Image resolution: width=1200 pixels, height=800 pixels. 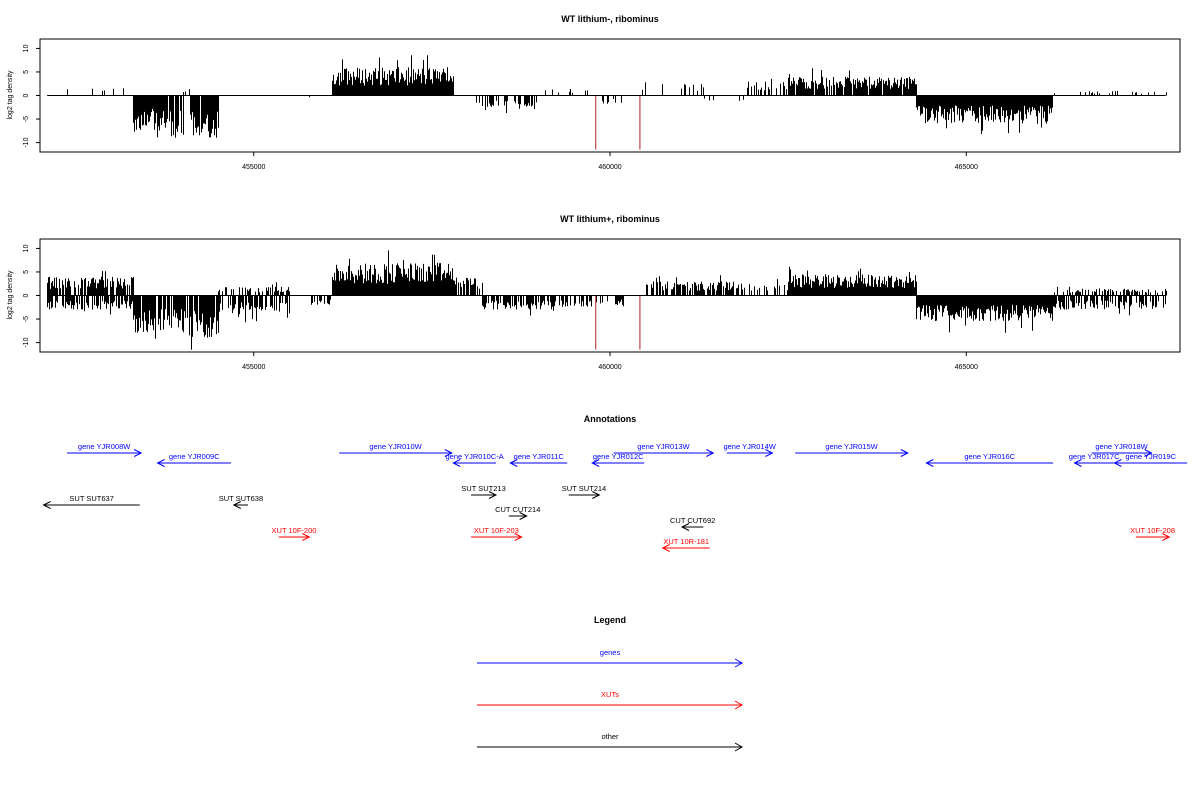 What do you see at coordinates (610, 652) in the screenshot?
I see `legend-label: genes` at bounding box center [610, 652].